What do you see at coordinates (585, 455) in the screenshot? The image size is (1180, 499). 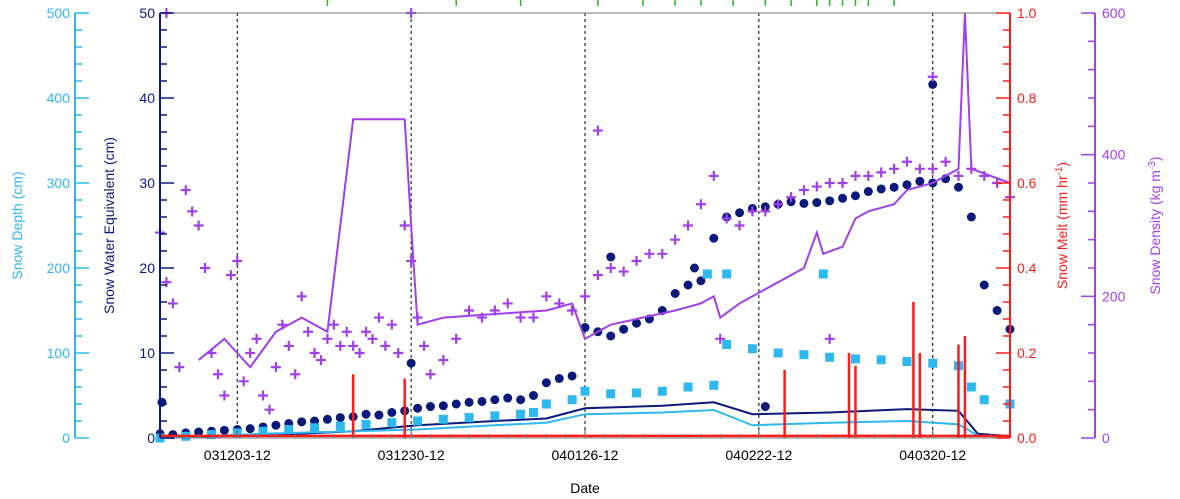 I see `x-tick-label: 040126-12` at bounding box center [585, 455].